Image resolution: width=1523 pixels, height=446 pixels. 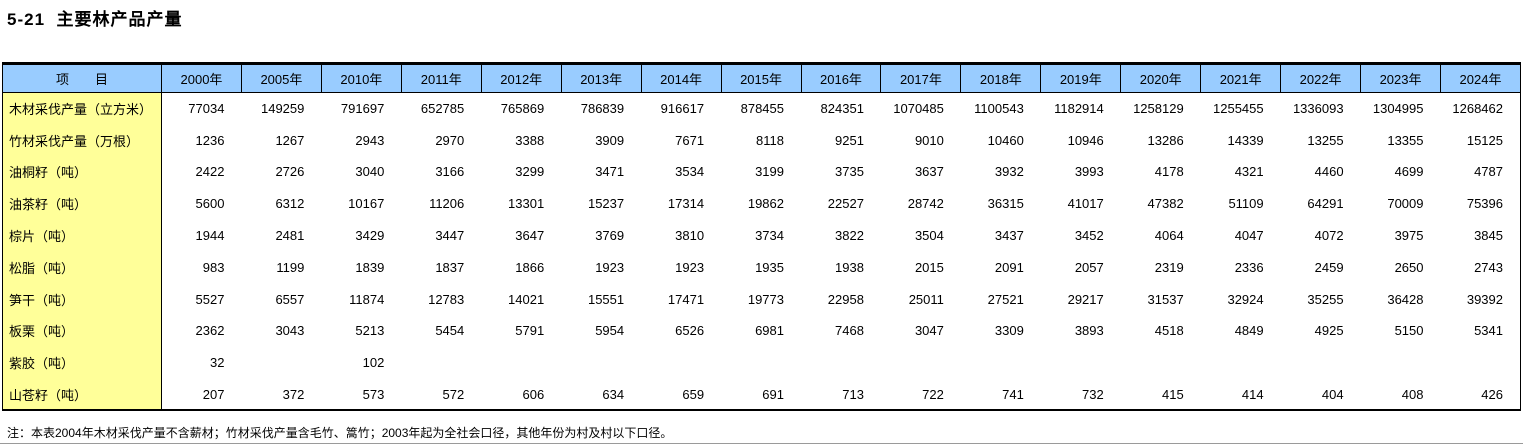 I want to click on table-row: 紫胶（吨） 32 102, so click(x=761, y=362).